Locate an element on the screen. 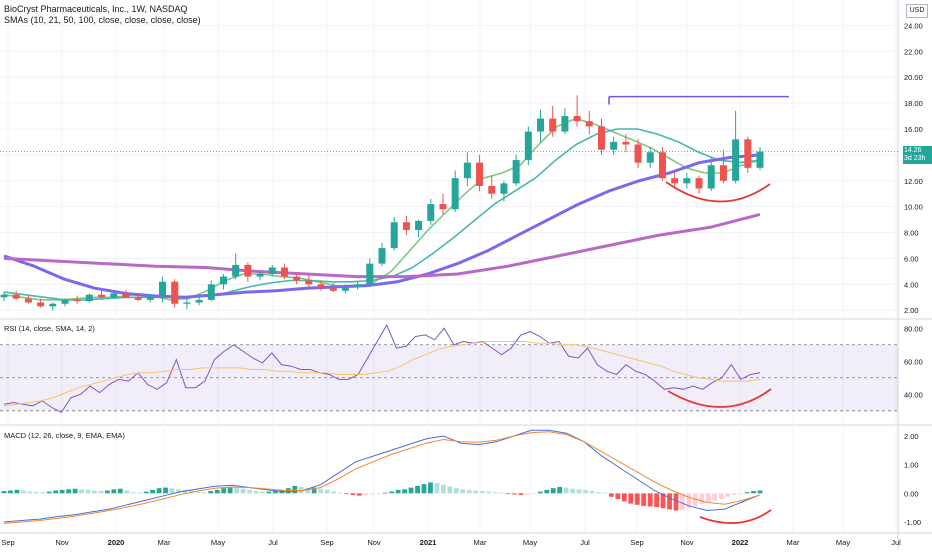 The image size is (932, 555). price-tick-label: 12.00 is located at coordinates (913, 181).